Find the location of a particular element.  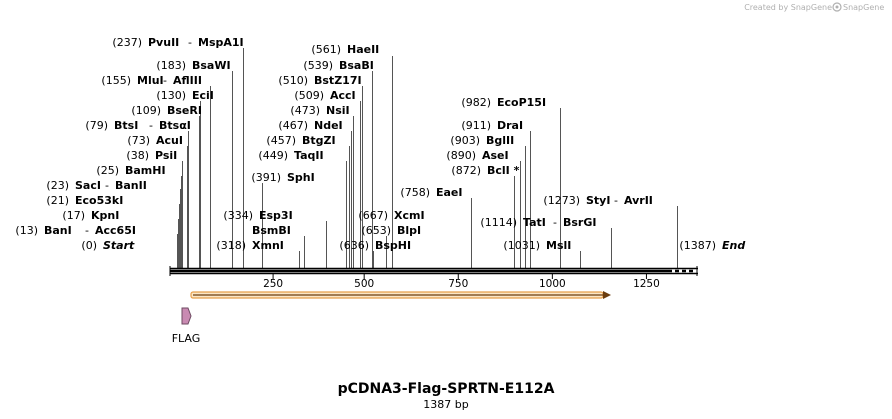

cut-site-position: (25) is located at coordinates (107, 170).